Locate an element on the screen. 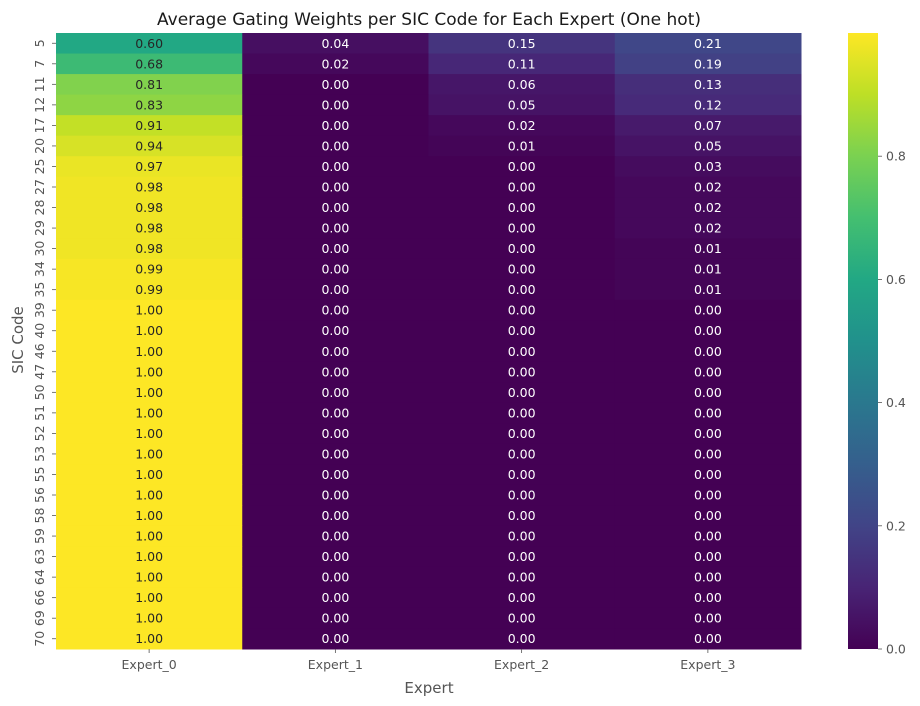 Image resolution: width=920 pixels, height=706 pixels. colorbar-ticks: 0.0 0.2 0.4 0.6 0.8 is located at coordinates (892, 403).